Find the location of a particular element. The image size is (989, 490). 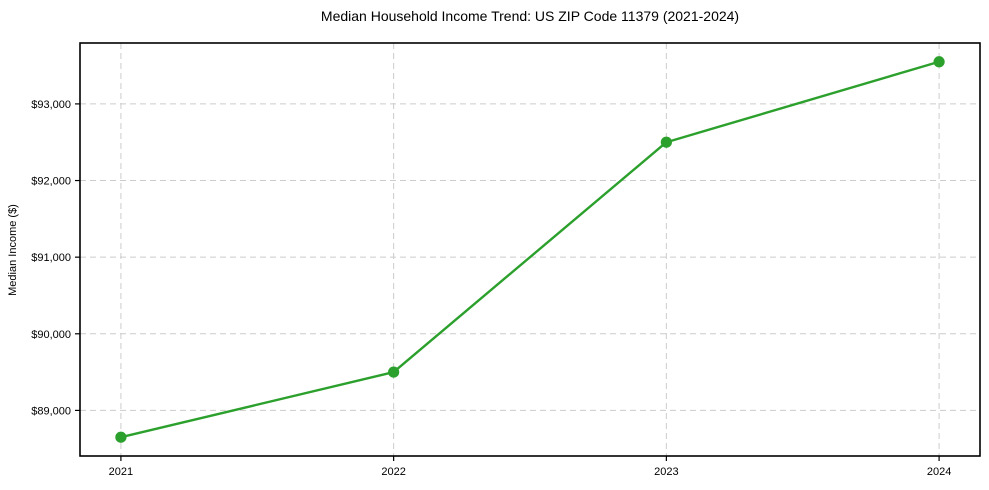

y-tick-label: $92,000 is located at coordinates (51, 182).